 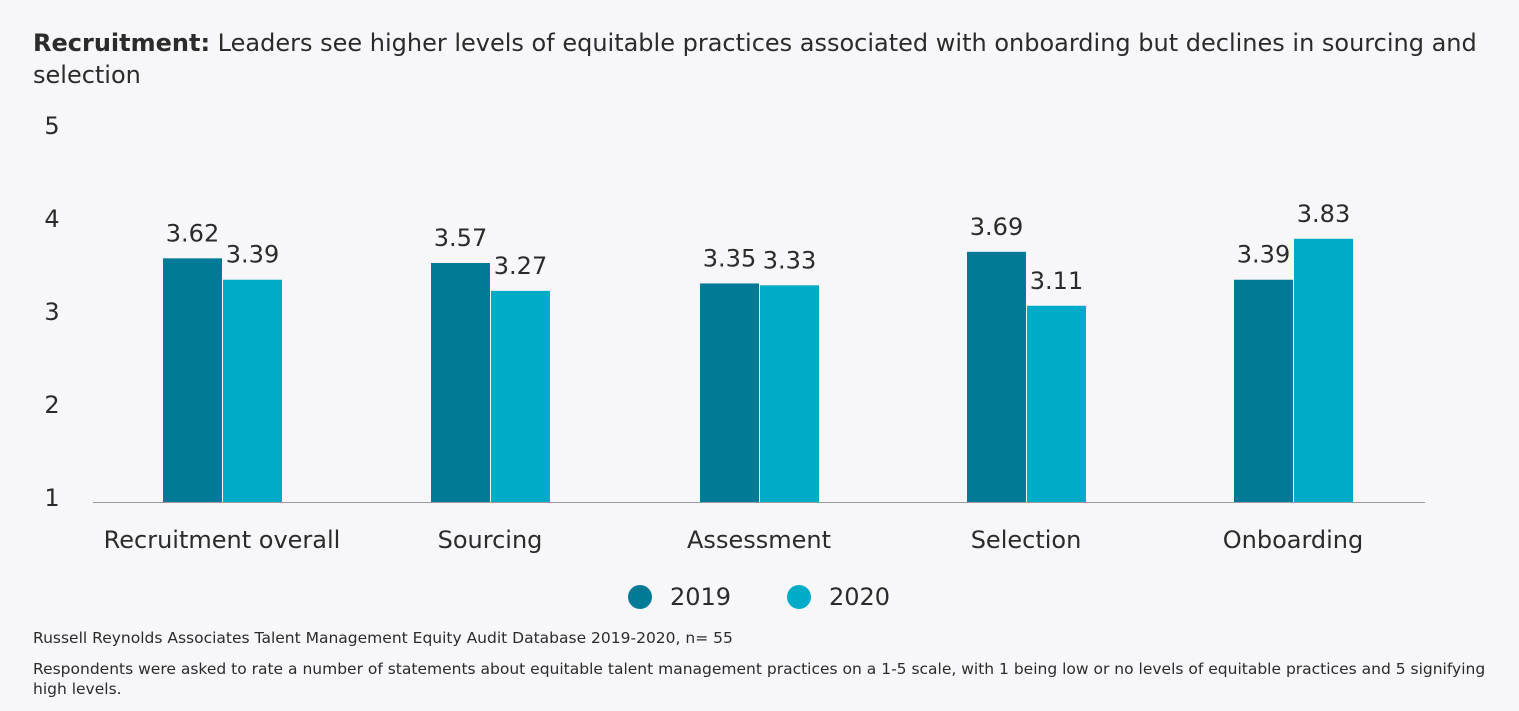 I want to click on y-tick-label: 3, so click(x=51, y=312).